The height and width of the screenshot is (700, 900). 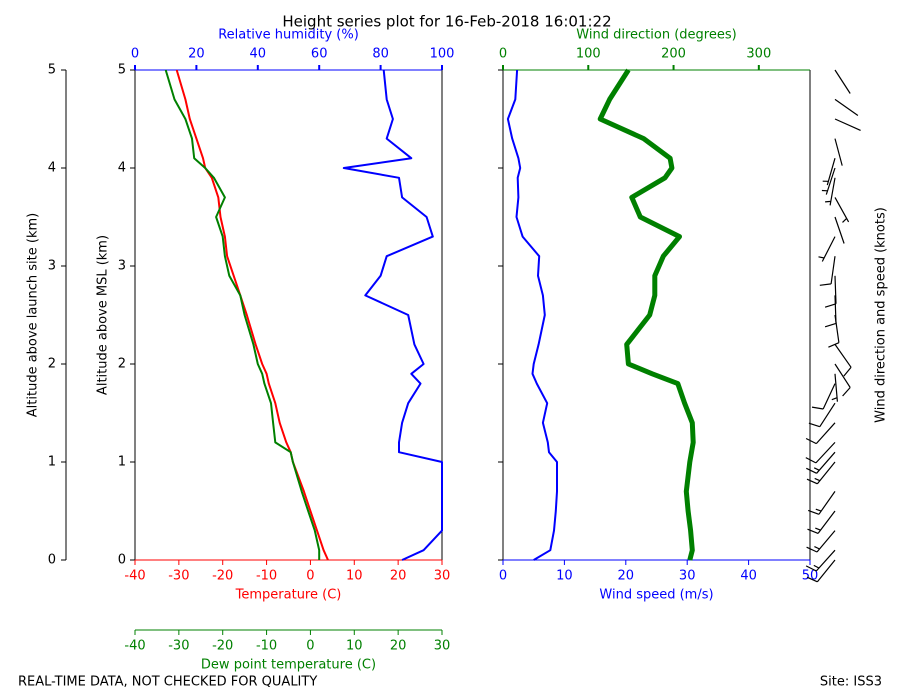 I want to click on y-tick-label: 5, so click(x=122, y=70).